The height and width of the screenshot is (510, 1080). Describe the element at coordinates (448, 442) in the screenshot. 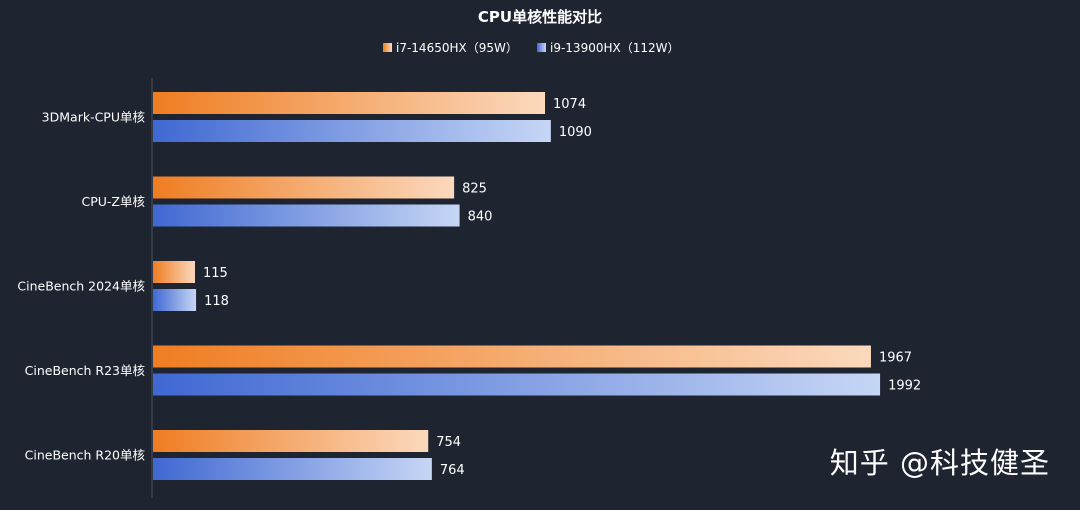

I see `value-label: 754` at that location.